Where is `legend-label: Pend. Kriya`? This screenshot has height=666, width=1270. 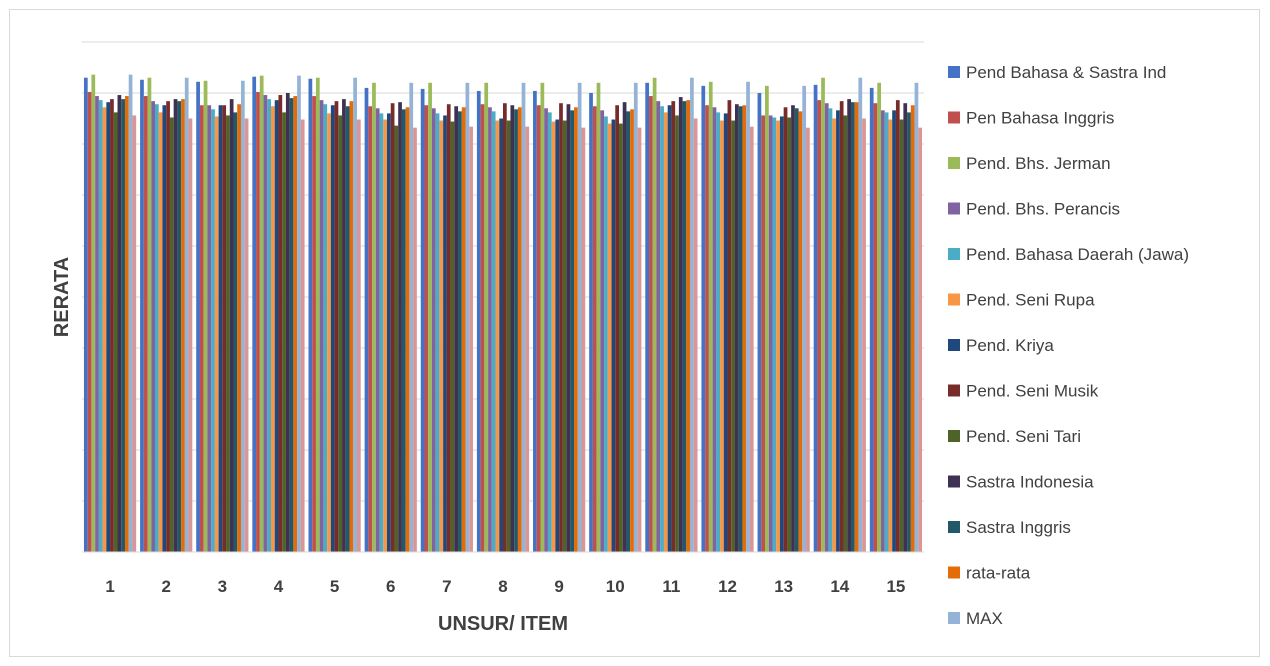 legend-label: Pend. Kriya is located at coordinates (1010, 345).